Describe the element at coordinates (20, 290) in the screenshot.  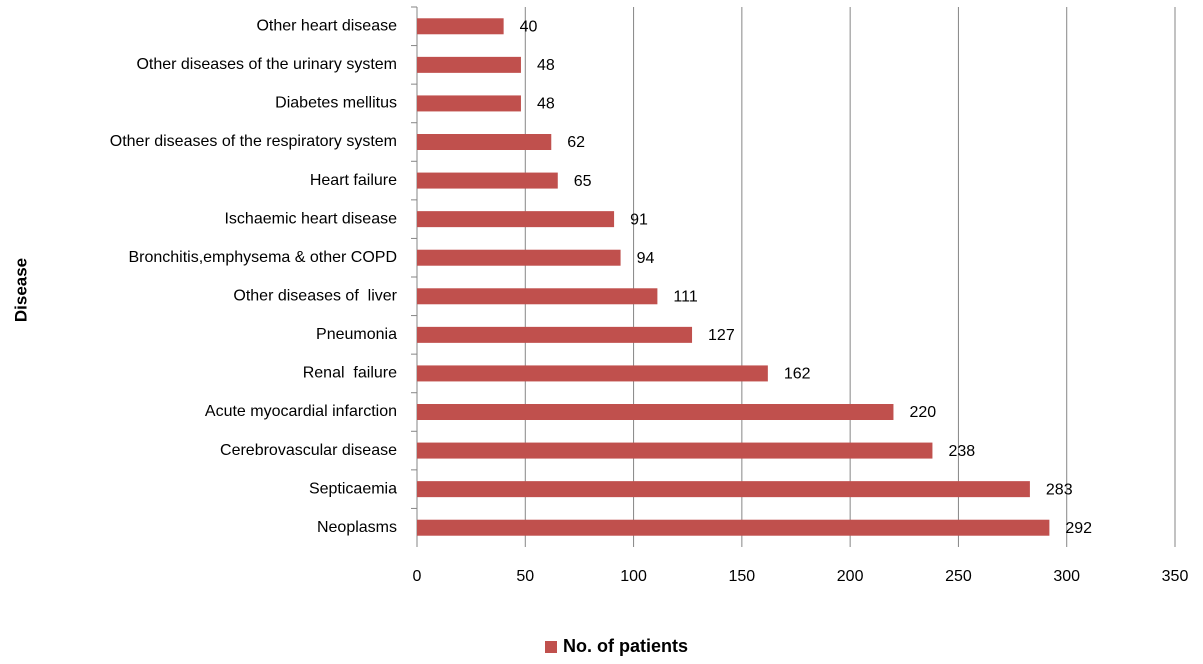
I see `y-axis-label: Disease` at that location.